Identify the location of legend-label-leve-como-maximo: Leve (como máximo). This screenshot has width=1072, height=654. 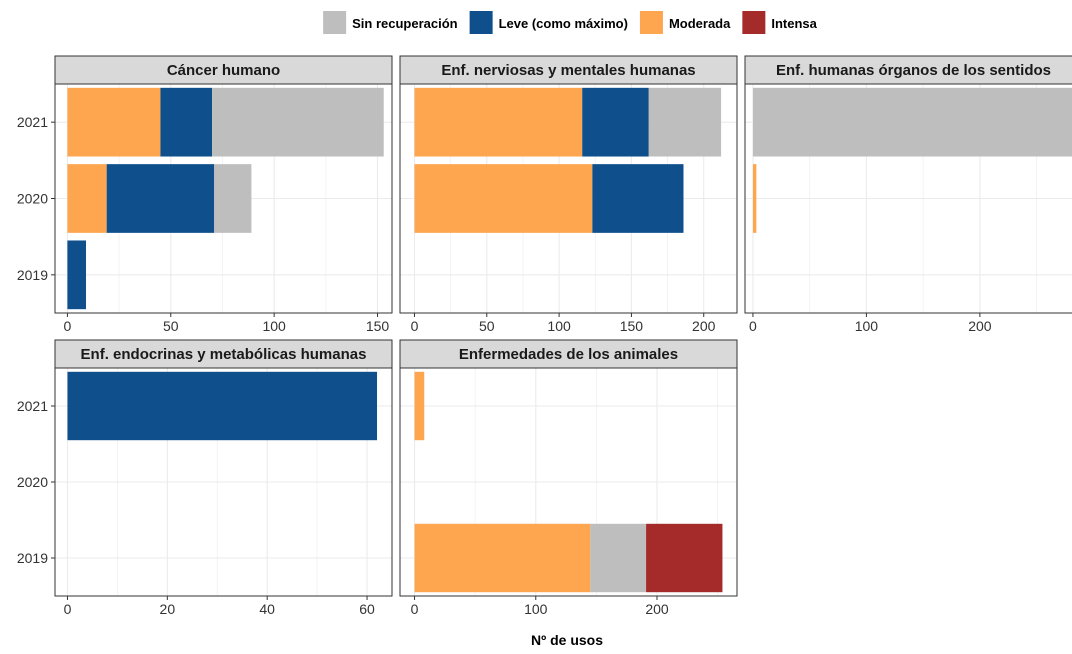
(563, 23).